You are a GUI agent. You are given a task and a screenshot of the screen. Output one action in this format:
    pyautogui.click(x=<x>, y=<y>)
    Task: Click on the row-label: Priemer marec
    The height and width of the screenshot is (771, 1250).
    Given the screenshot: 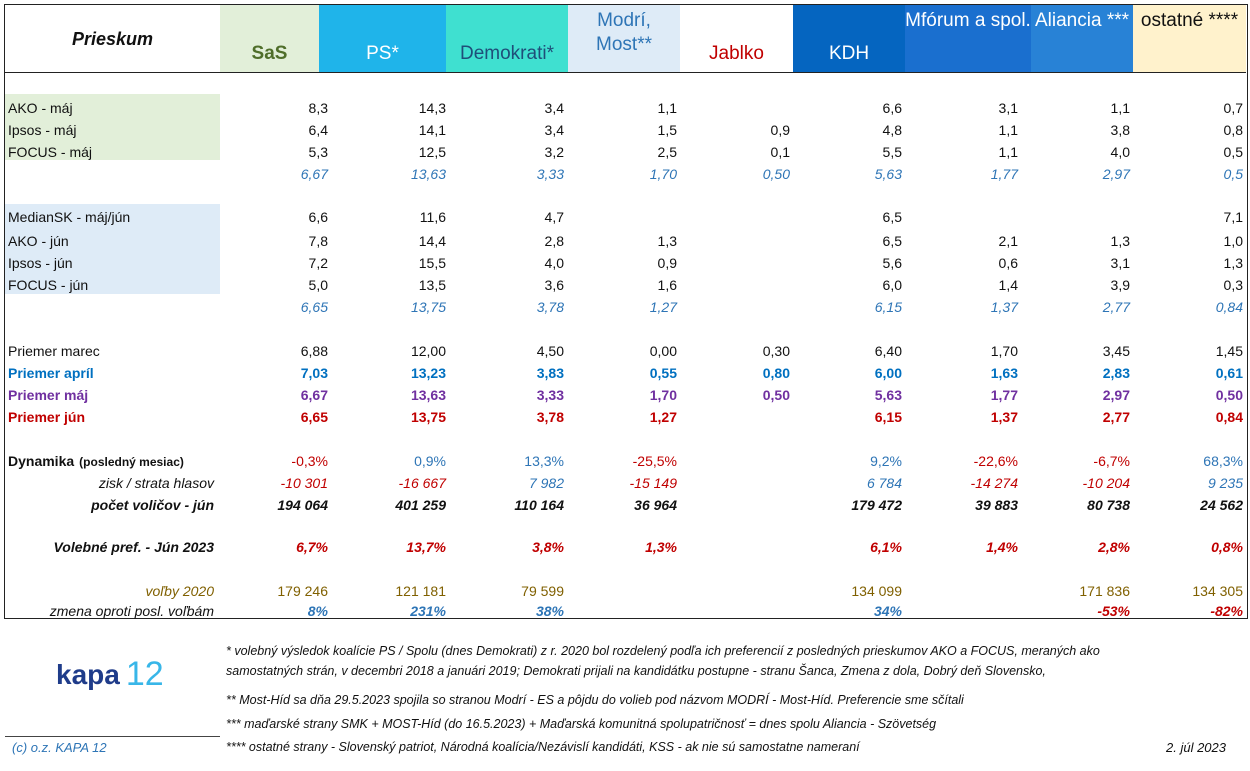 What is the action you would take?
    pyautogui.click(x=52, y=351)
    